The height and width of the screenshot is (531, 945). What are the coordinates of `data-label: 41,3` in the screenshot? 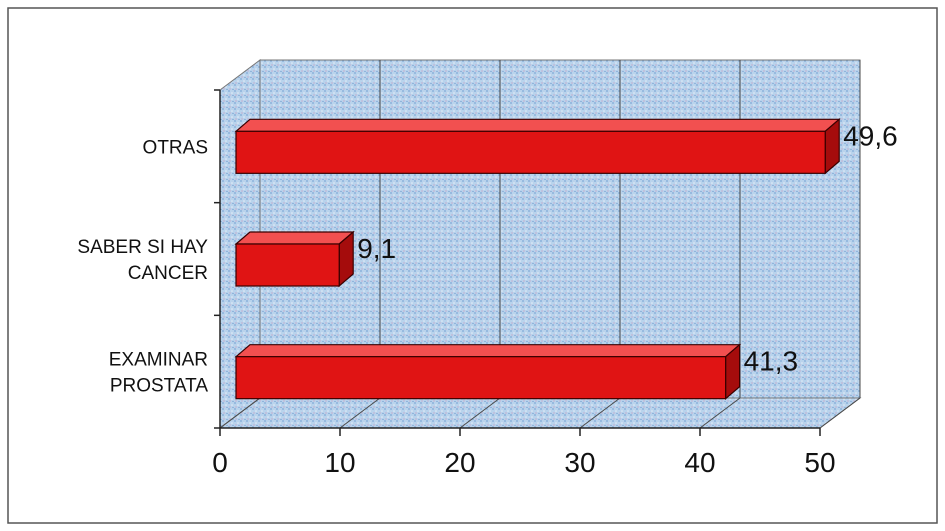 It's located at (771, 361).